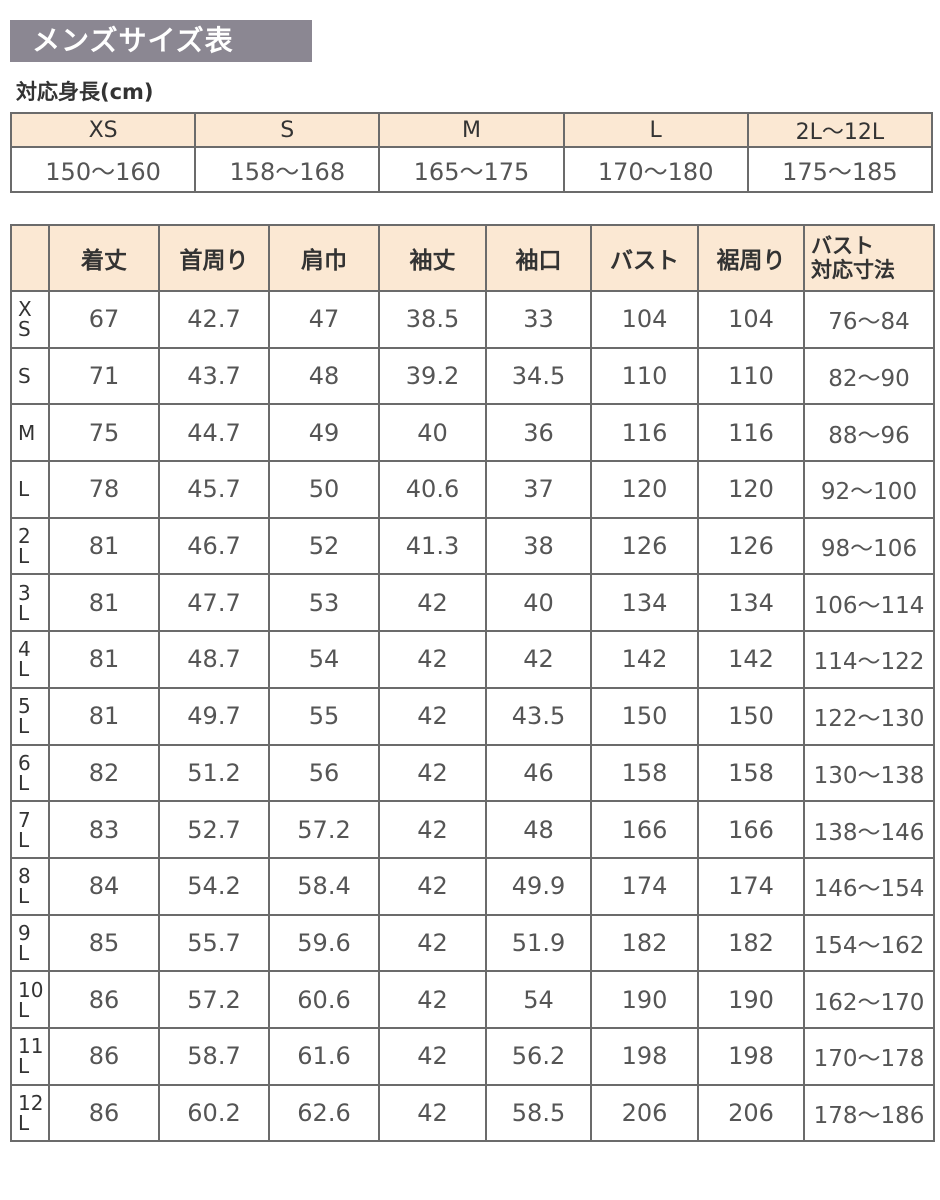 The height and width of the screenshot is (1200, 940). I want to click on measurement-cell: 57.2, so click(214, 999).